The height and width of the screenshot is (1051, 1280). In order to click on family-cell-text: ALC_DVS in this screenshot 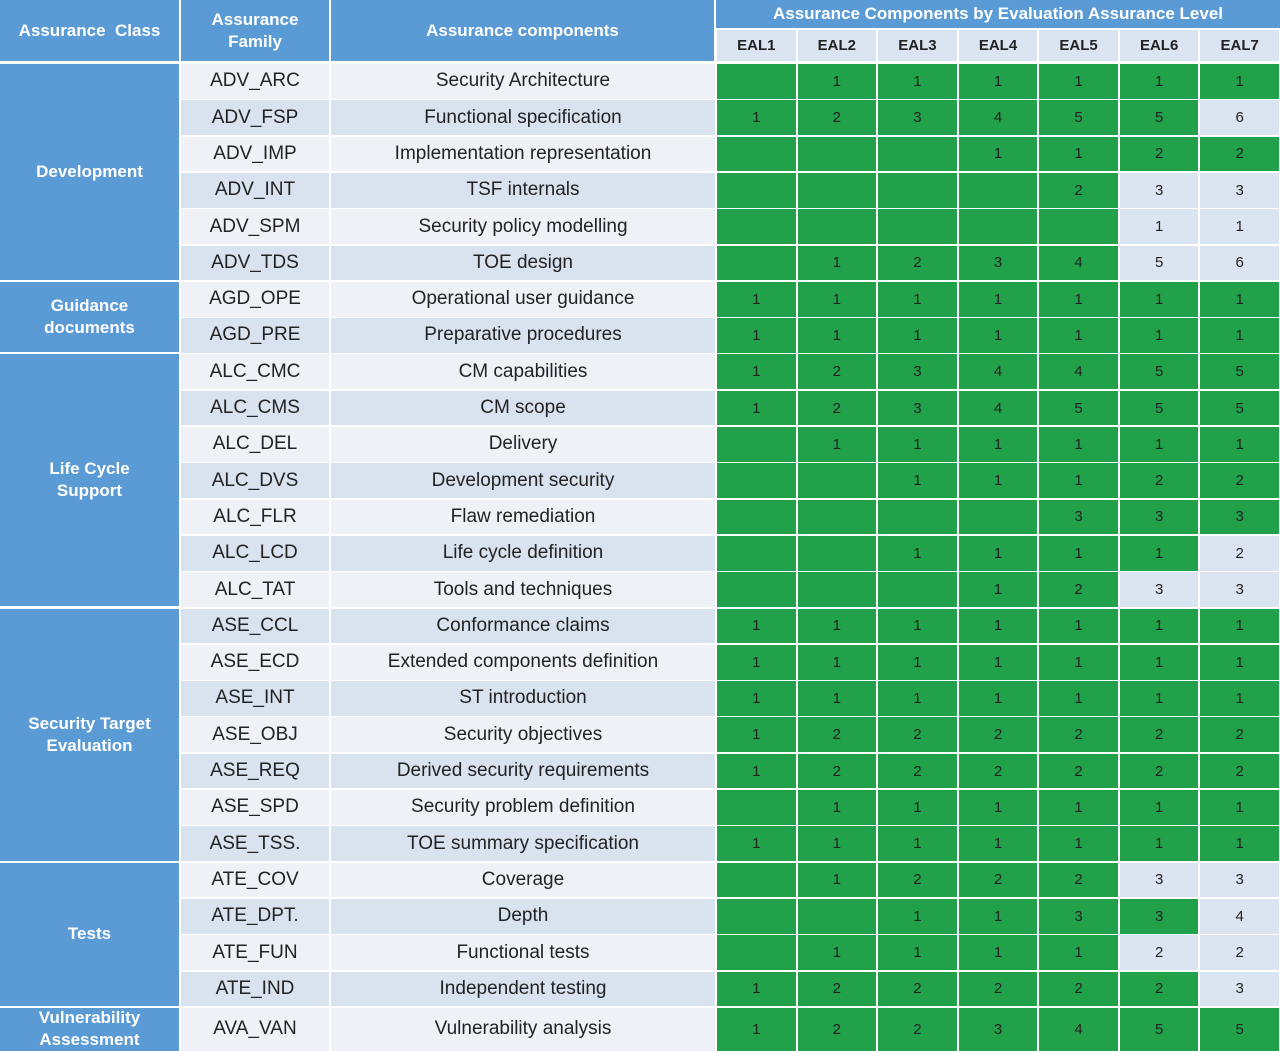, I will do `click(255, 480)`.